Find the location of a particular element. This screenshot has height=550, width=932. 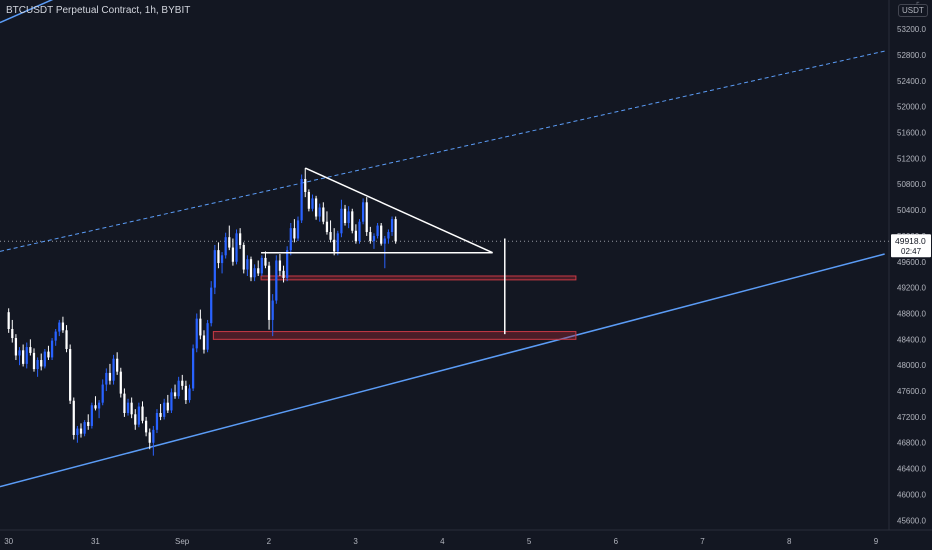

y-tick-label: 50400.0 is located at coordinates (911, 210).